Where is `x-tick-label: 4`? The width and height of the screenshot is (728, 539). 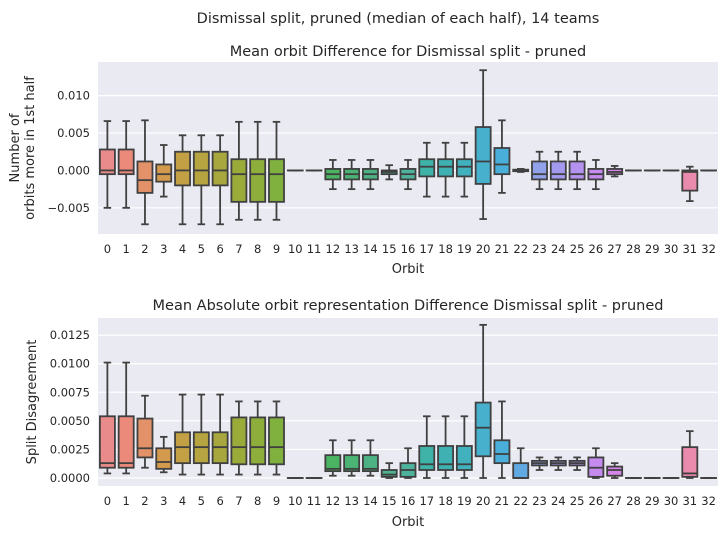 x-tick-label: 4 is located at coordinates (182, 249).